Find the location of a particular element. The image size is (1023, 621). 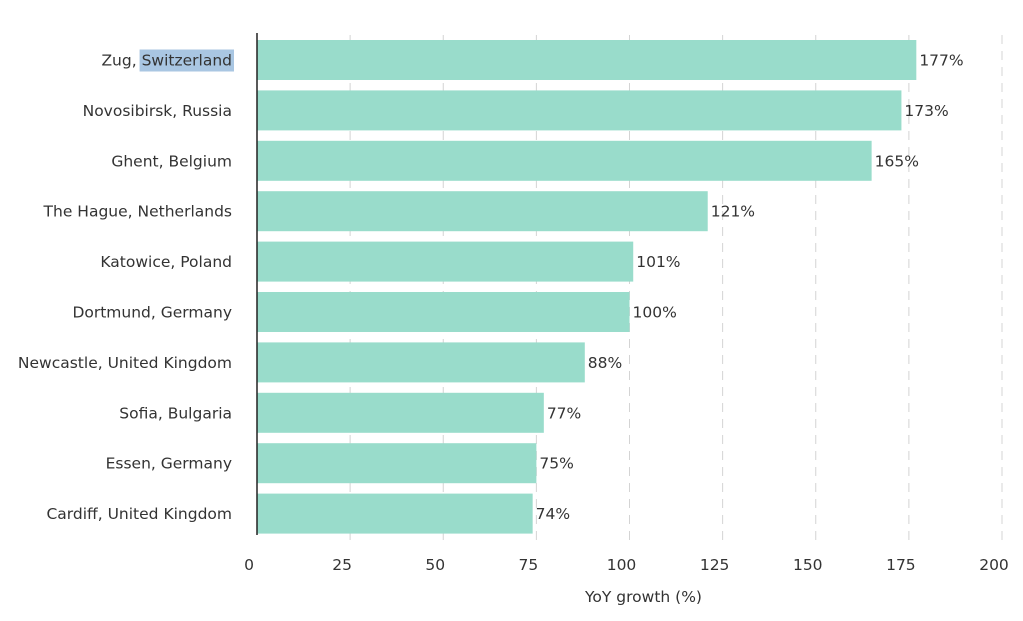

x-axis-title: YoY growth (%) is located at coordinates (643, 597).